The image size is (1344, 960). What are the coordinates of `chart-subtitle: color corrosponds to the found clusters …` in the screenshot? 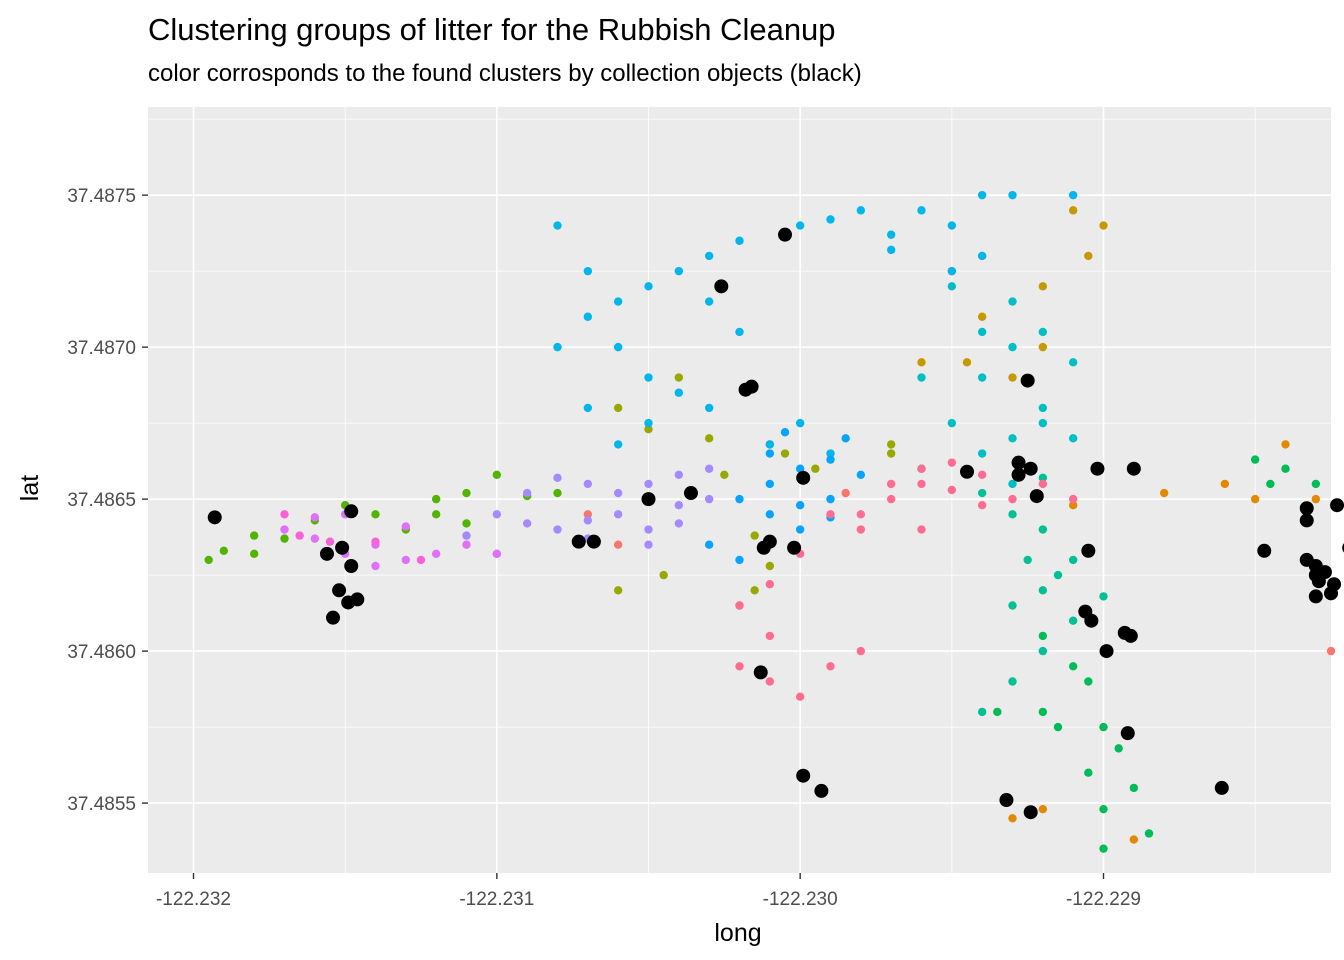 It's located at (505, 73).